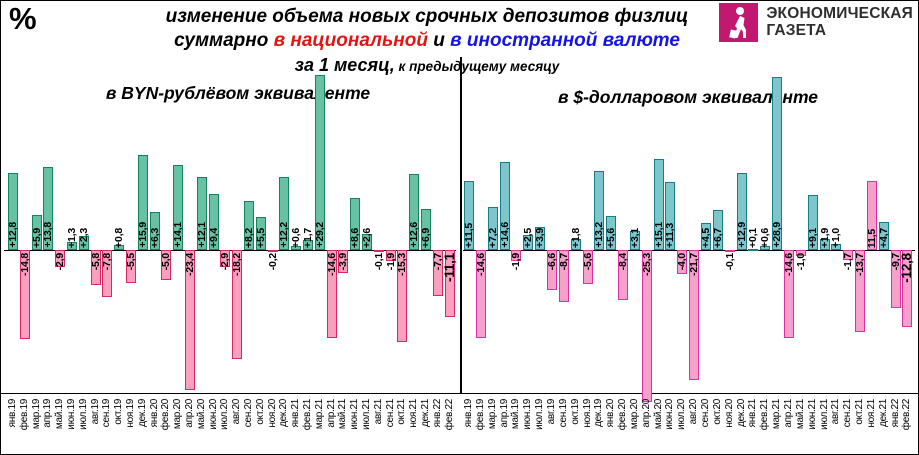 Image resolution: width=919 pixels, height=455 pixels. I want to click on title-line2-prefix: суммарно, so click(224, 41).